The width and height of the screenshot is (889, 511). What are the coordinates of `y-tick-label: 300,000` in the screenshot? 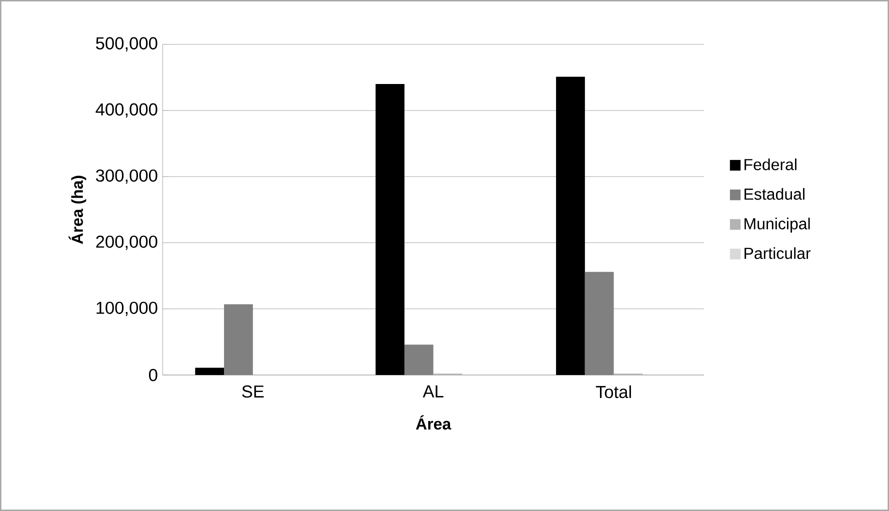 It's located at (127, 176).